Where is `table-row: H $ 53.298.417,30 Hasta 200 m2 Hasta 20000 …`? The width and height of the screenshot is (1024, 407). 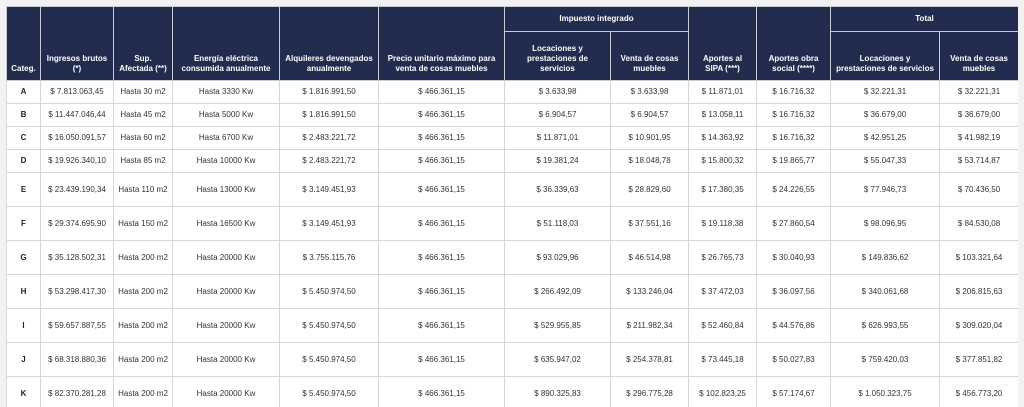 table-row: H $ 53.298.417,30 Hasta 200 m2 Hasta 20000 … is located at coordinates (512, 291).